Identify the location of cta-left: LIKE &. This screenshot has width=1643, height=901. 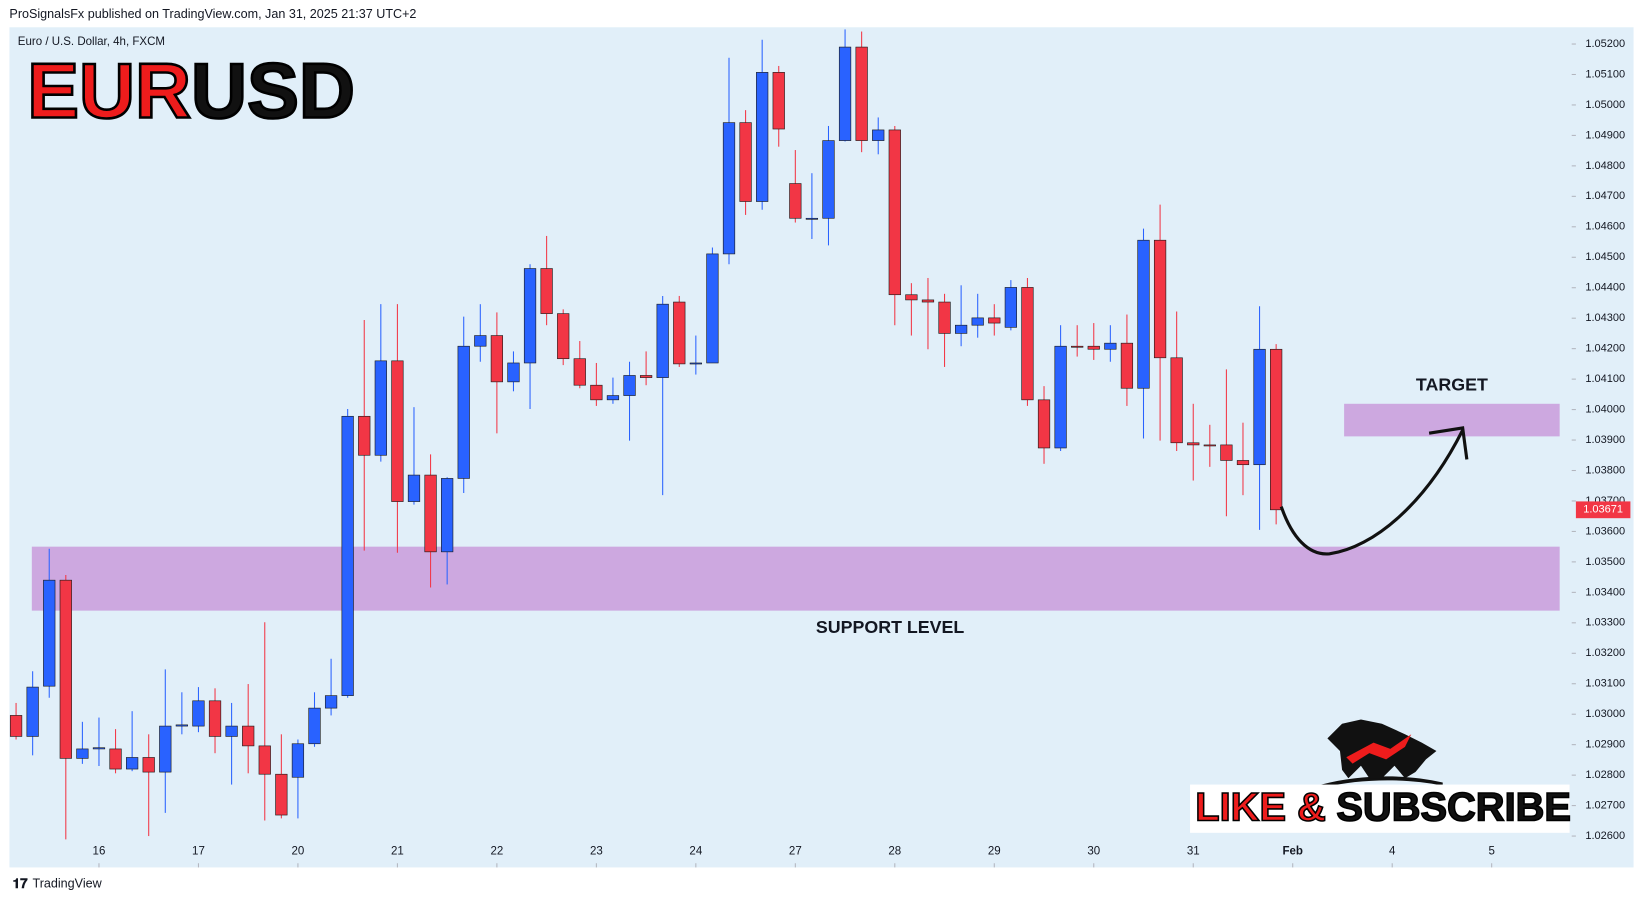
(1260, 807).